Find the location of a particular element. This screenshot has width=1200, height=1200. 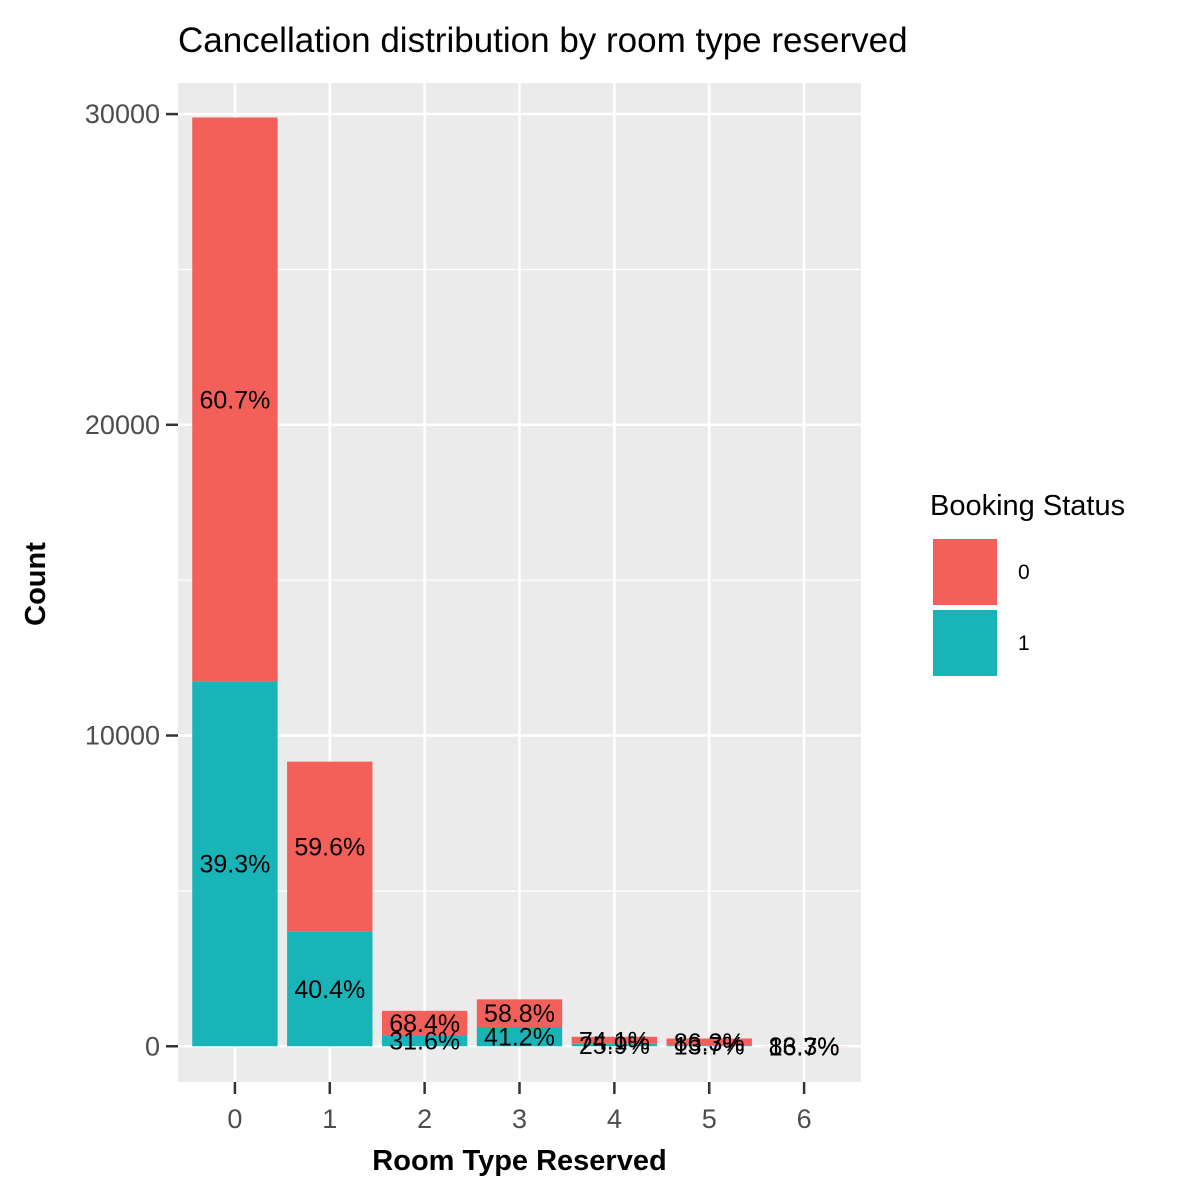

x-axis: 0 1 2 3 4 5 6 is located at coordinates (519, 1108).